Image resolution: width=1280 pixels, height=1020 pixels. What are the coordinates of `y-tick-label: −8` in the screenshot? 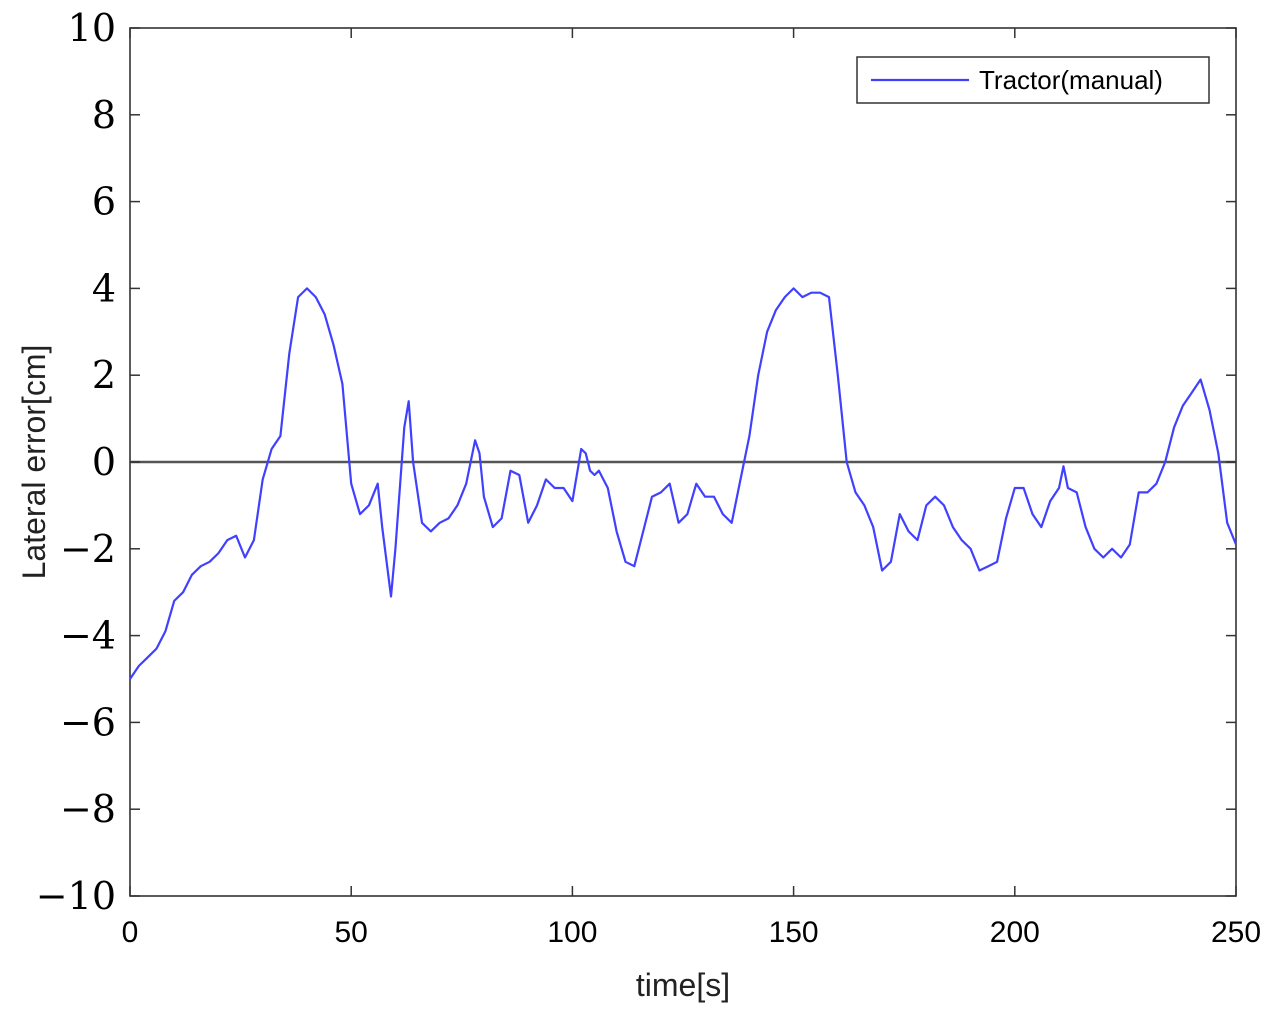 It's located at (88, 809).